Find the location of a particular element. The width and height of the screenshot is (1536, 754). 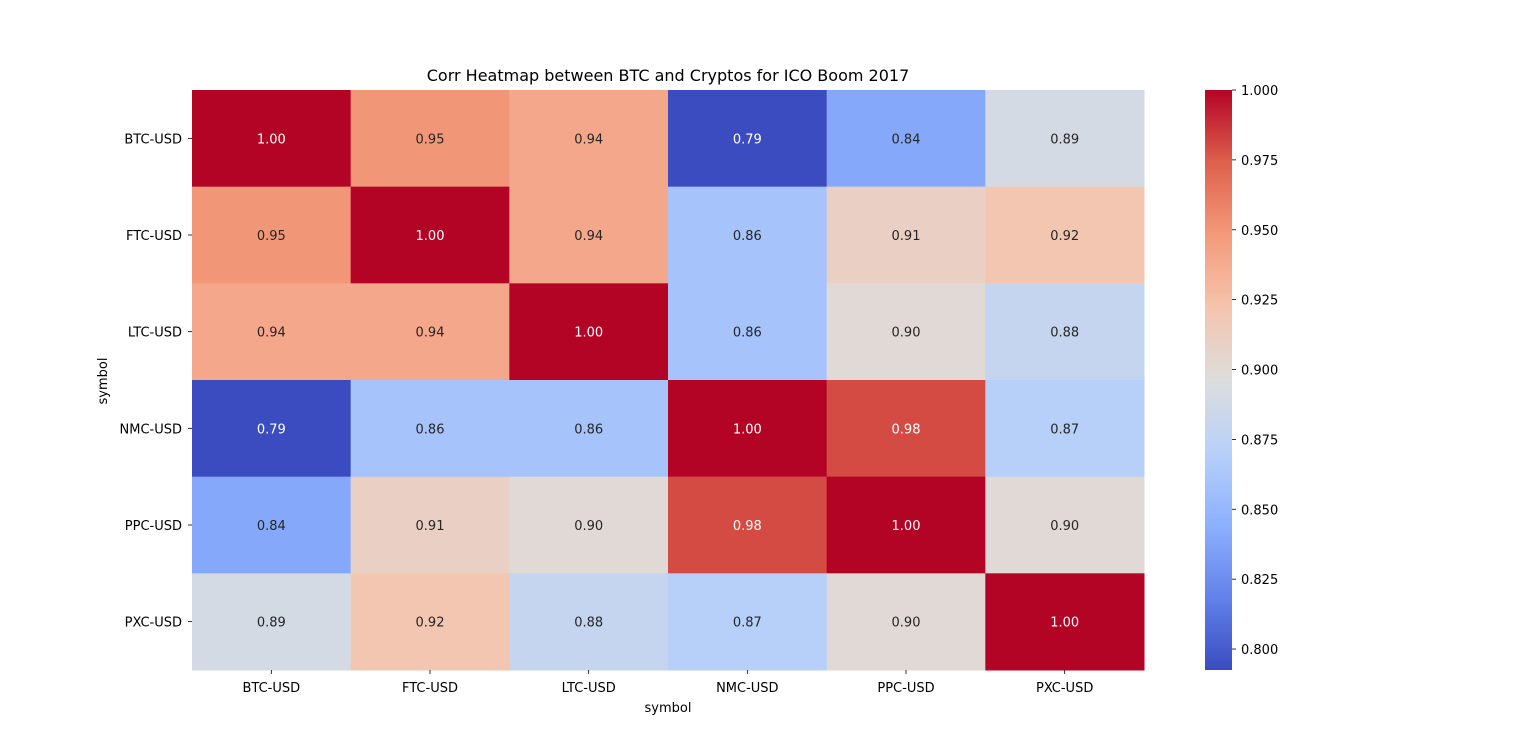

colorbar-tick-label: 0.950 is located at coordinates (1259, 231).